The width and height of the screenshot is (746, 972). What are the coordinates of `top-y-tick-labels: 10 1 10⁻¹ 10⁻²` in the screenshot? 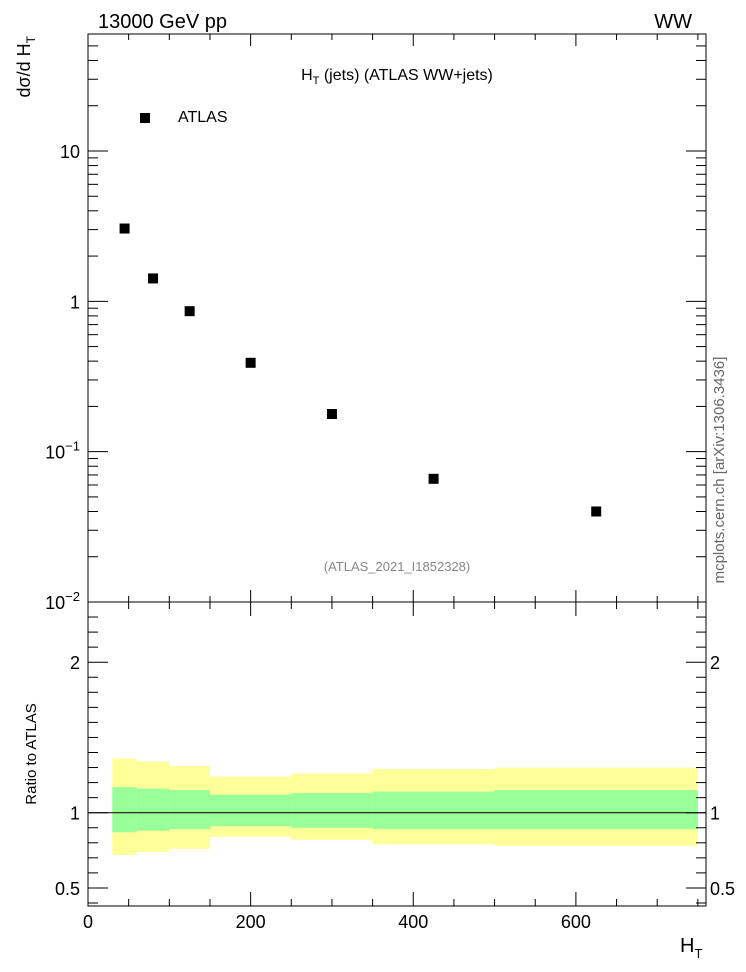 It's located at (62, 377).